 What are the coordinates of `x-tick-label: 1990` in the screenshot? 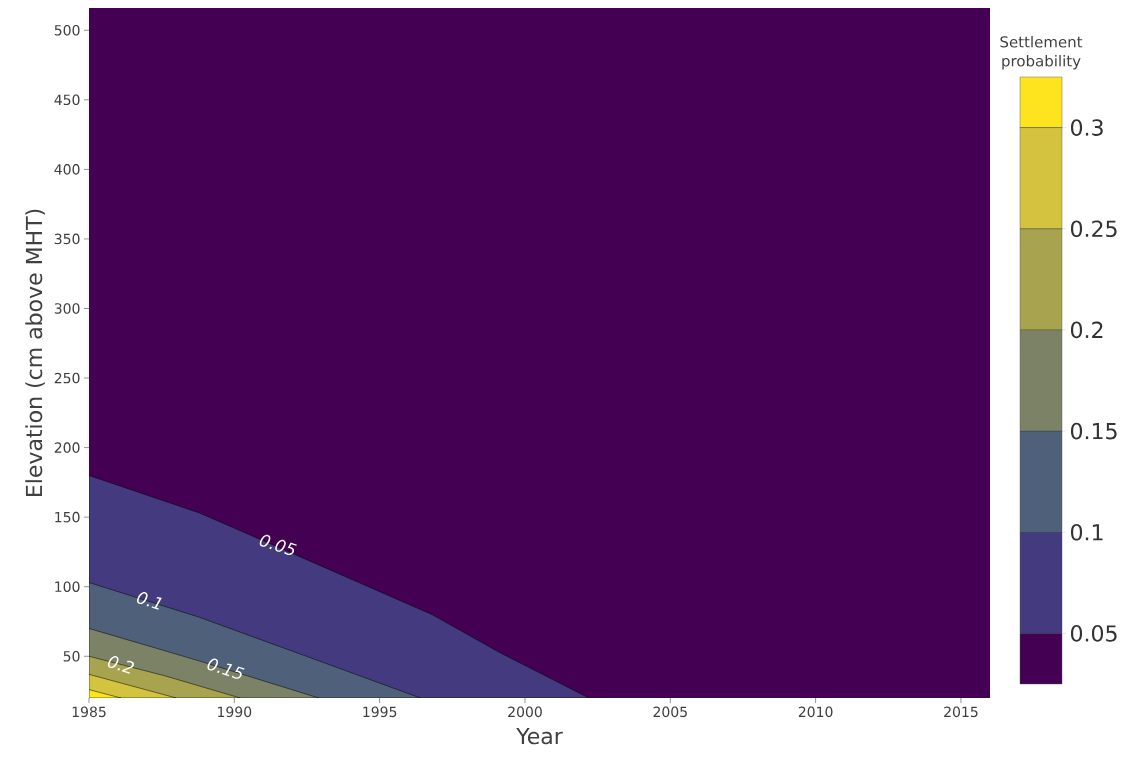 It's located at (235, 712).